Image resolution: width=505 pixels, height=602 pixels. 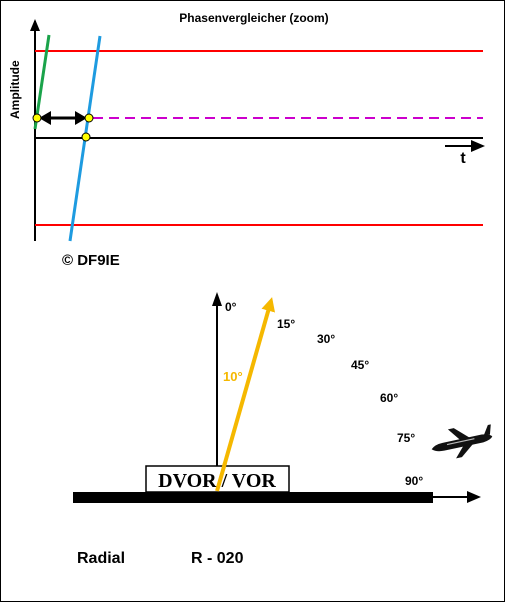 What do you see at coordinates (42, 82) in the screenshot?
I see `reference-signal-line` at bounding box center [42, 82].